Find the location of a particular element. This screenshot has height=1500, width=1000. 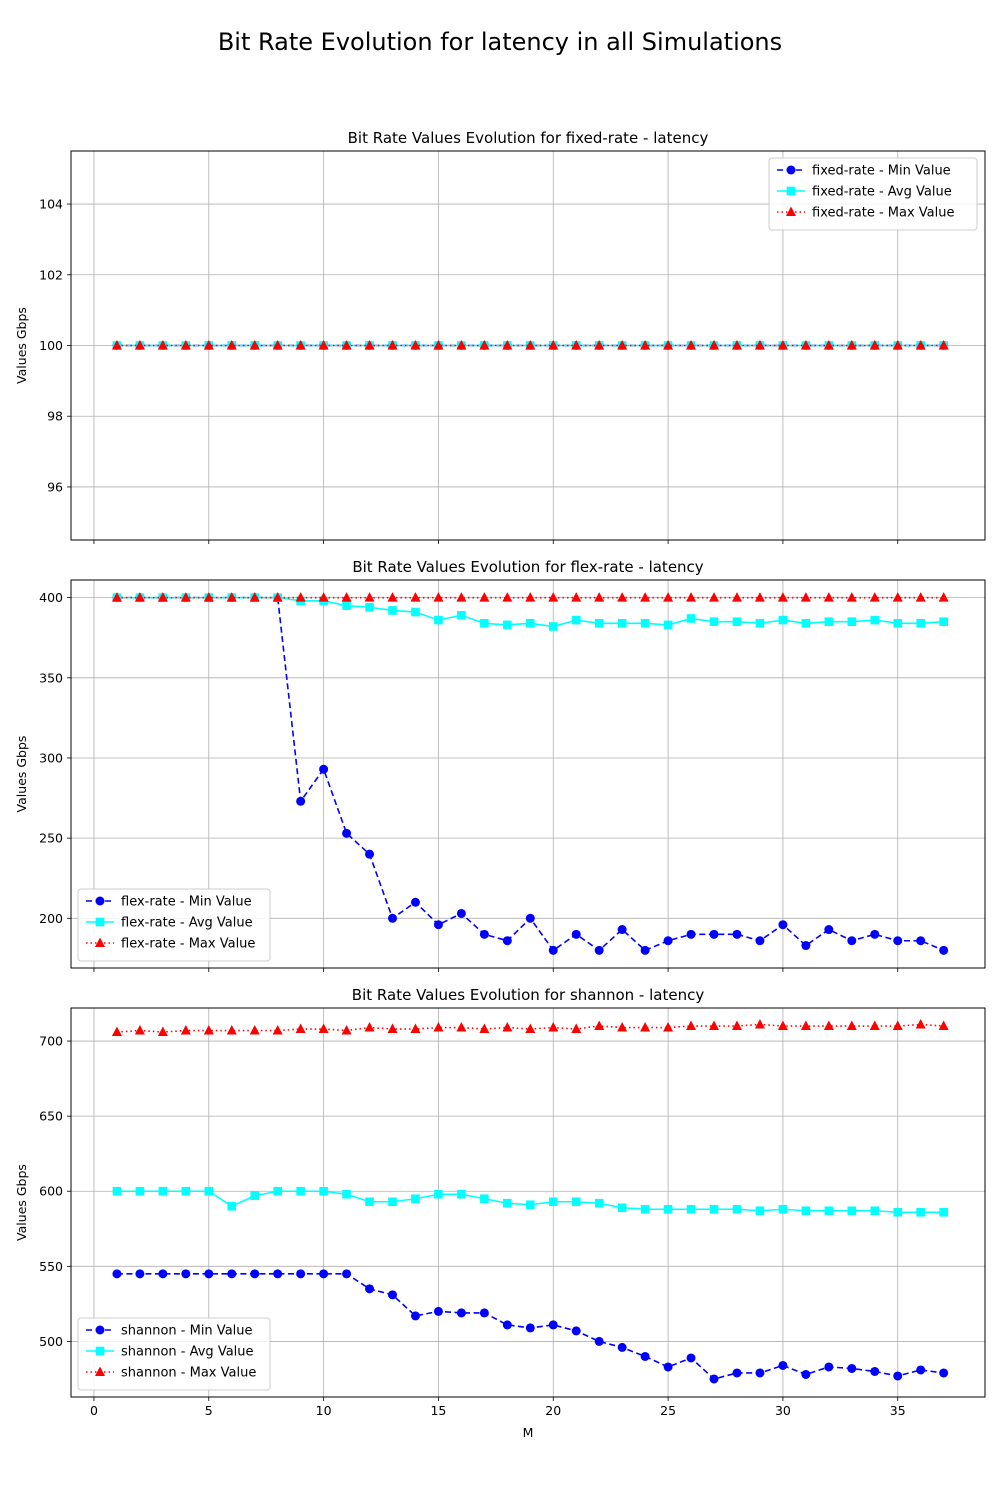

x-tick-label: 35 is located at coordinates (898, 1410).